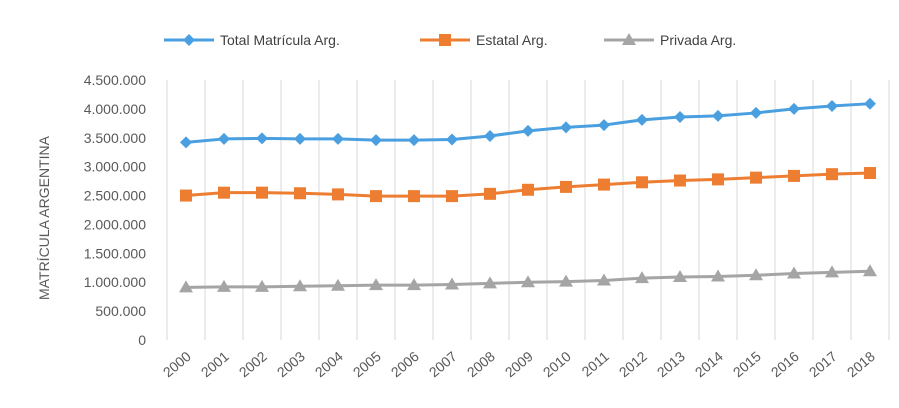 The width and height of the screenshot is (899, 408). I want to click on x-tick-label: 2017, so click(823, 364).